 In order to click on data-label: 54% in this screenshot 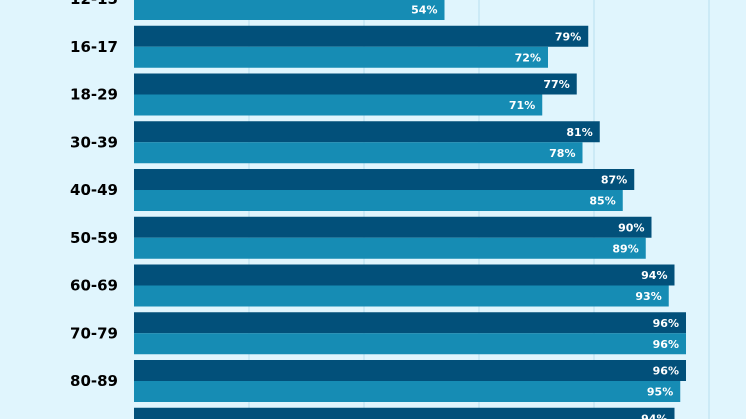, I will do `click(424, 10)`.